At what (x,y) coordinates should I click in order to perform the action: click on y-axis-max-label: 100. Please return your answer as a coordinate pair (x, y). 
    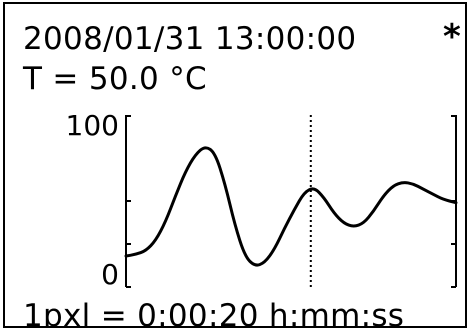
    Looking at the image, I should click on (92, 125).